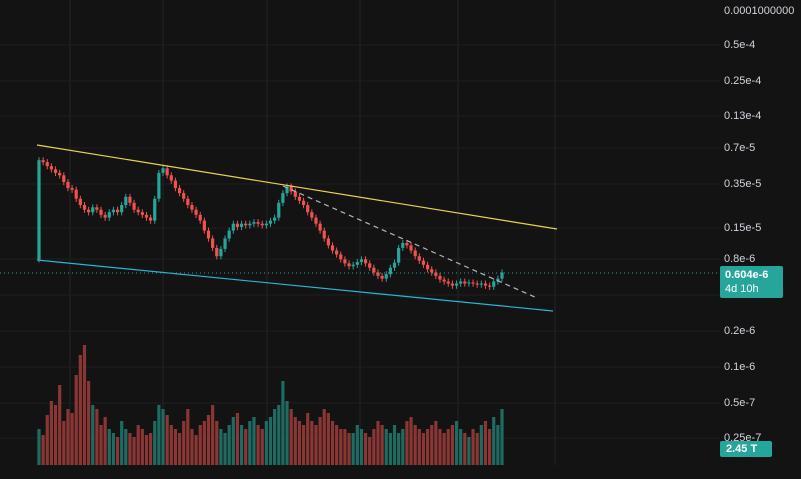 The image size is (801, 479). What do you see at coordinates (740, 367) in the screenshot?
I see `price-tick-label: 0.1e-6` at bounding box center [740, 367].